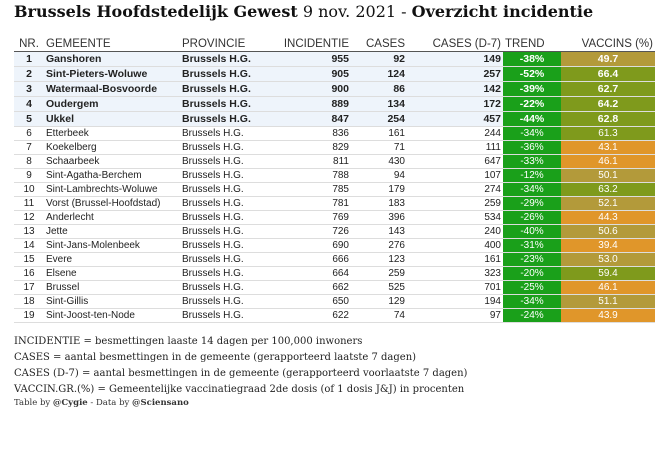 This screenshot has width=670, height=450. I want to click on table-row: 6 Etterbeek Brussels H.G. 836 161 244 -34% 61.3, so click(334, 133).